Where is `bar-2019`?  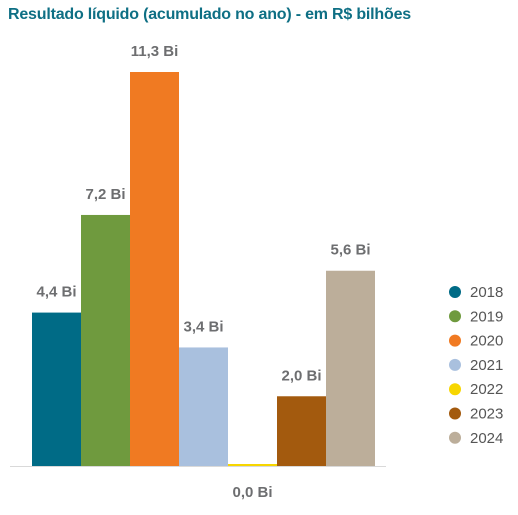
bar-2019 is located at coordinates (105, 340).